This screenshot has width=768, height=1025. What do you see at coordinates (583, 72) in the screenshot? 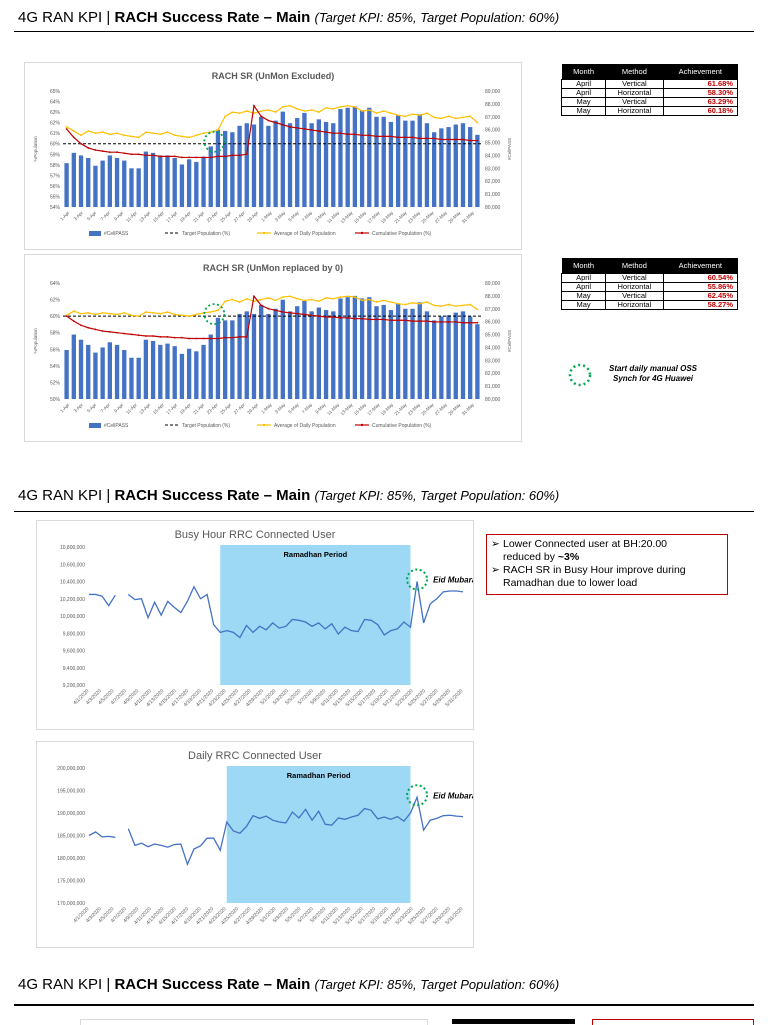
I see `header-month: Month` at bounding box center [583, 72].